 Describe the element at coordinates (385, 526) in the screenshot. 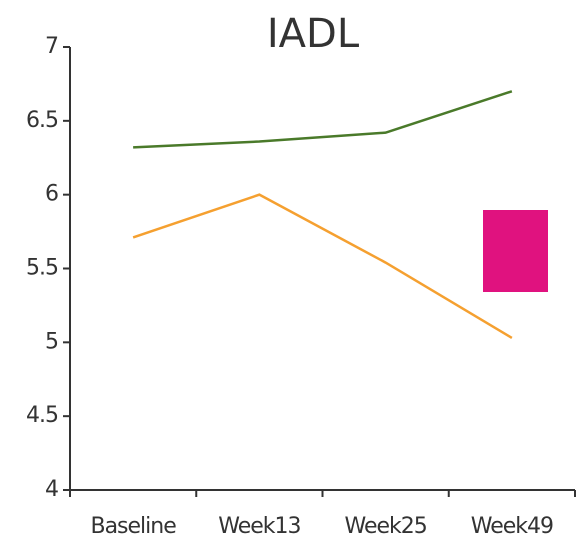

I see `x-tick-label: Week25` at that location.